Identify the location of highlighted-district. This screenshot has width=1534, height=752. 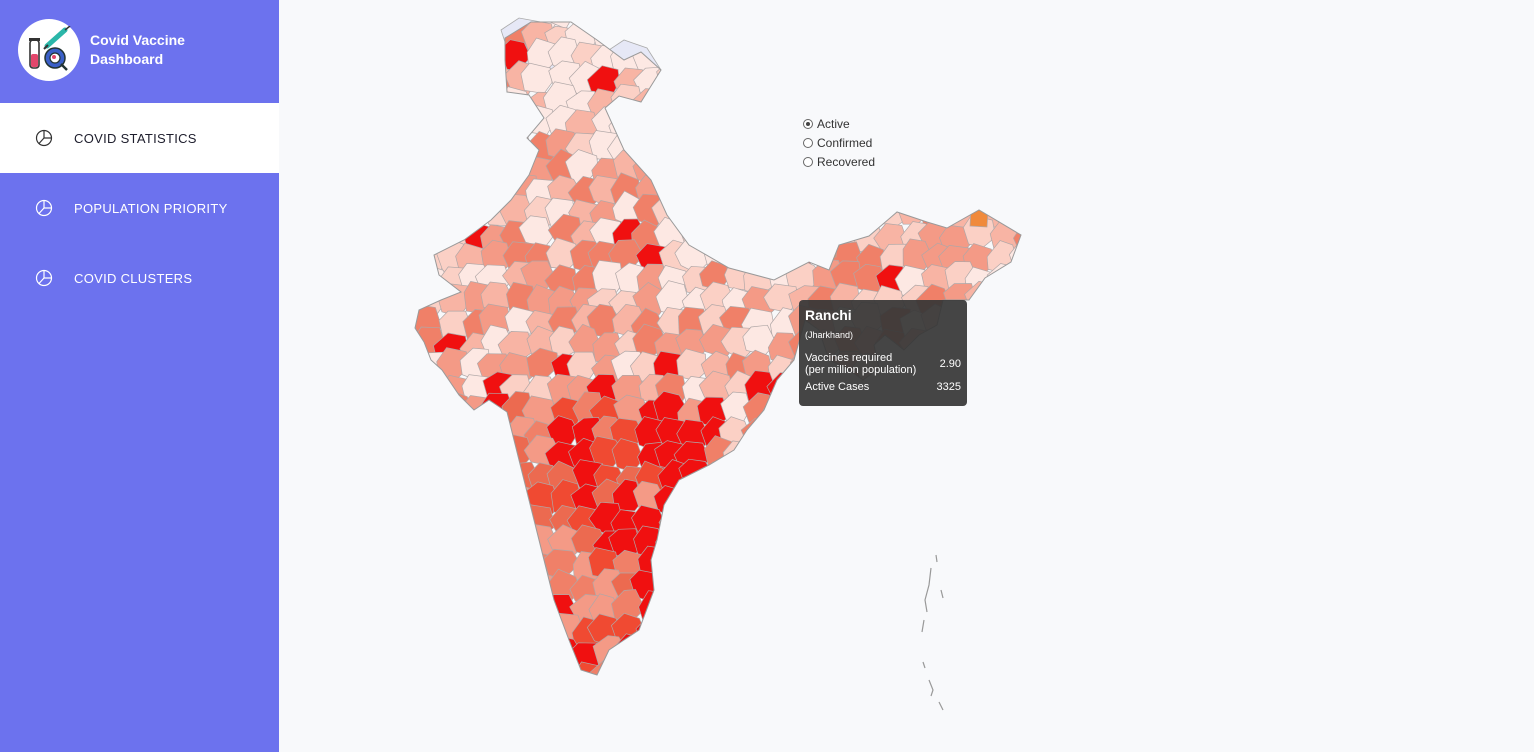
(979, 218).